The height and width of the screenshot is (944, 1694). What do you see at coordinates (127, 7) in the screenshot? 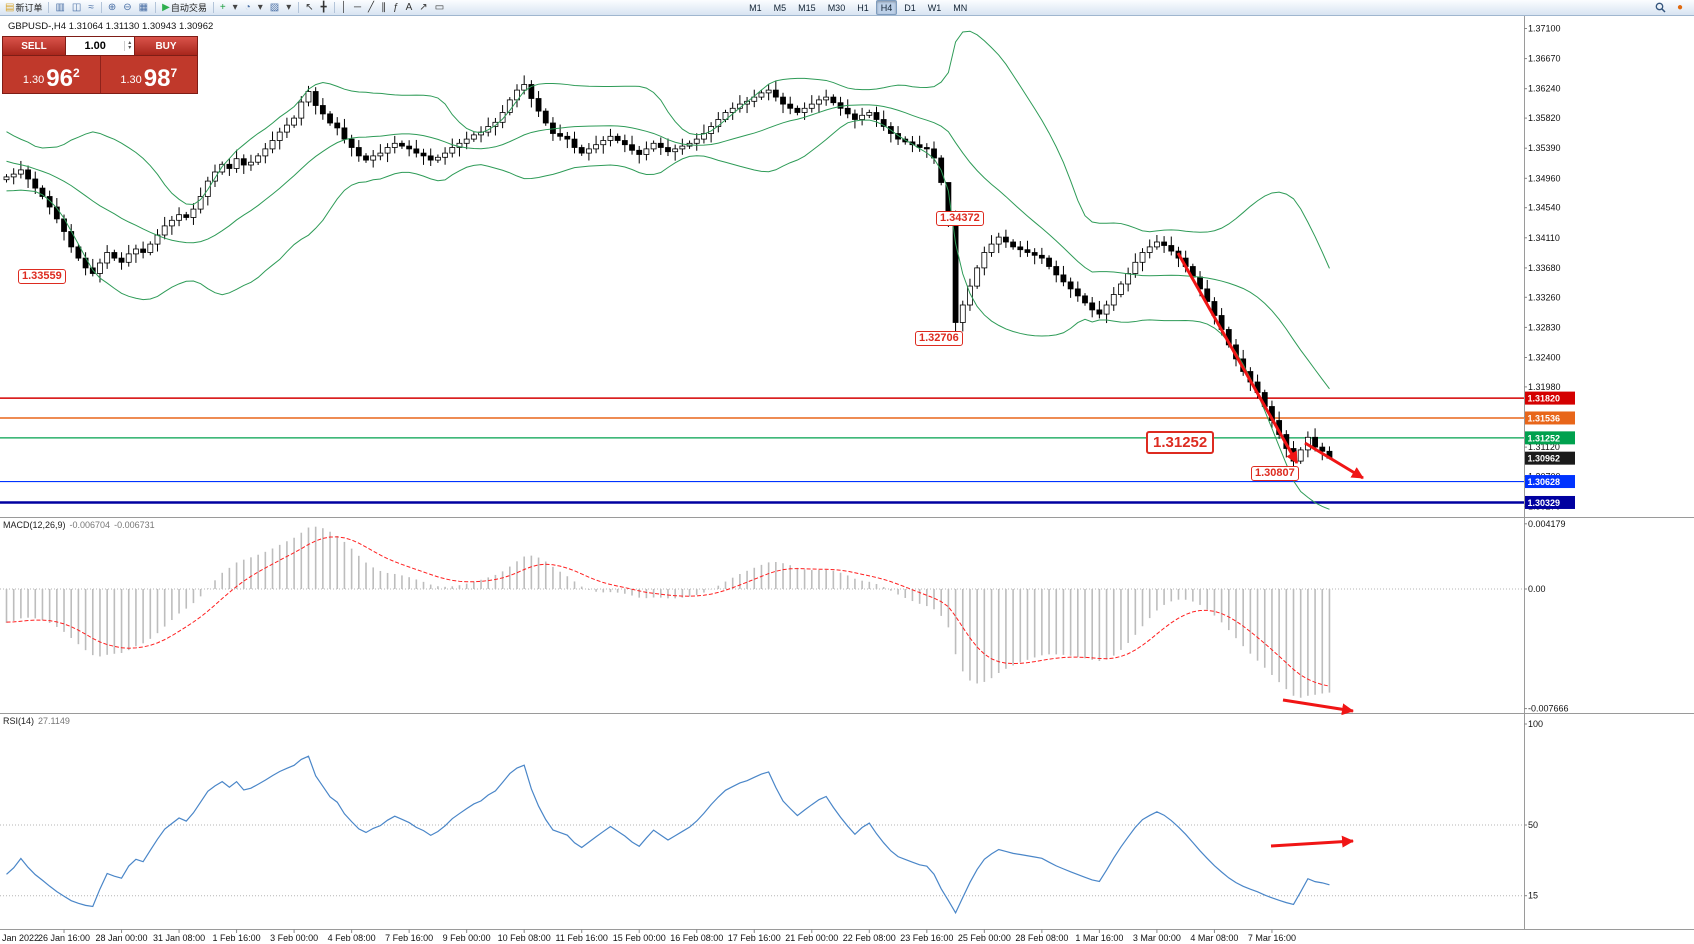
I see `zoom-out-button: ⊖` at bounding box center [127, 7].